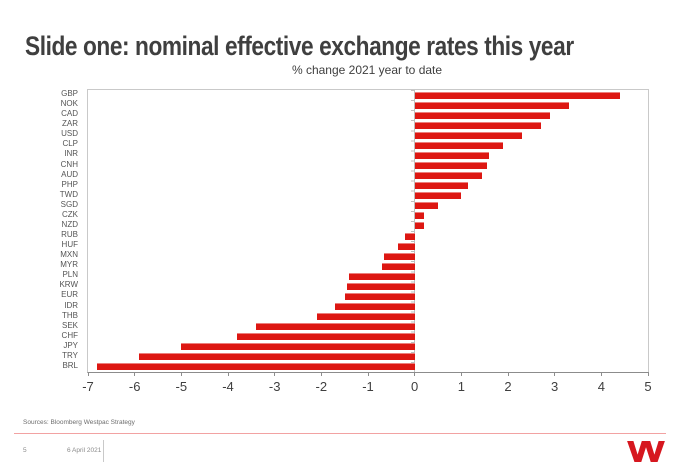  I want to click on x-axis-tick-label: -7, so click(88, 386).